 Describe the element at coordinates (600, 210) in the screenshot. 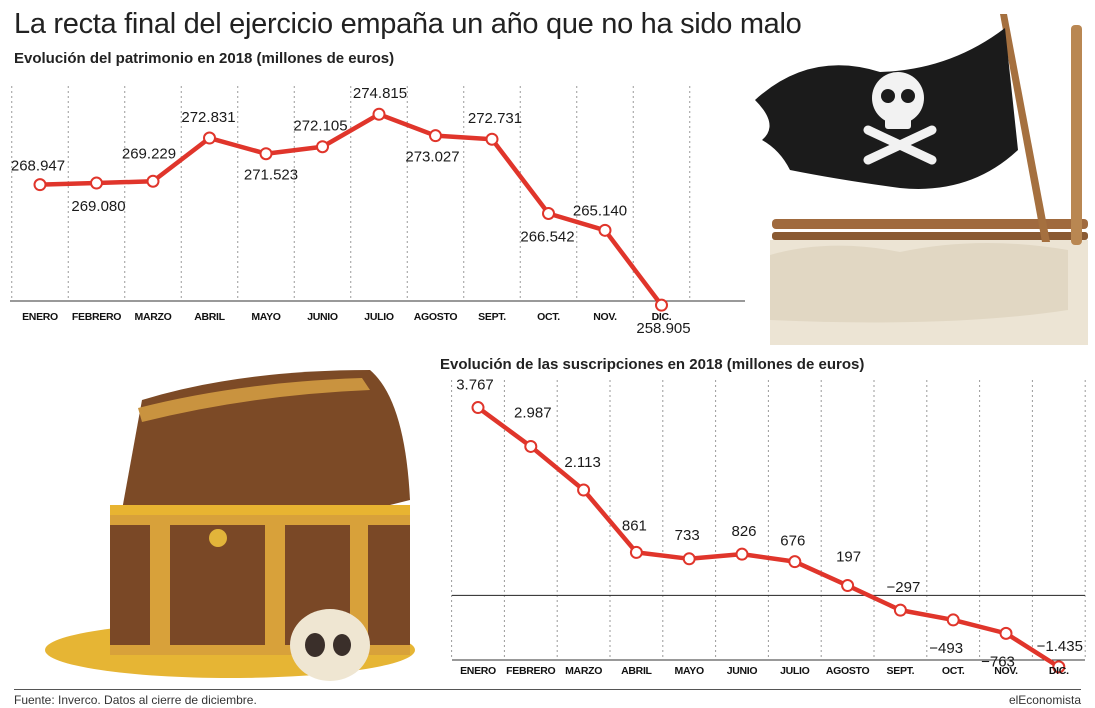

I see `data-label: 265.140` at that location.